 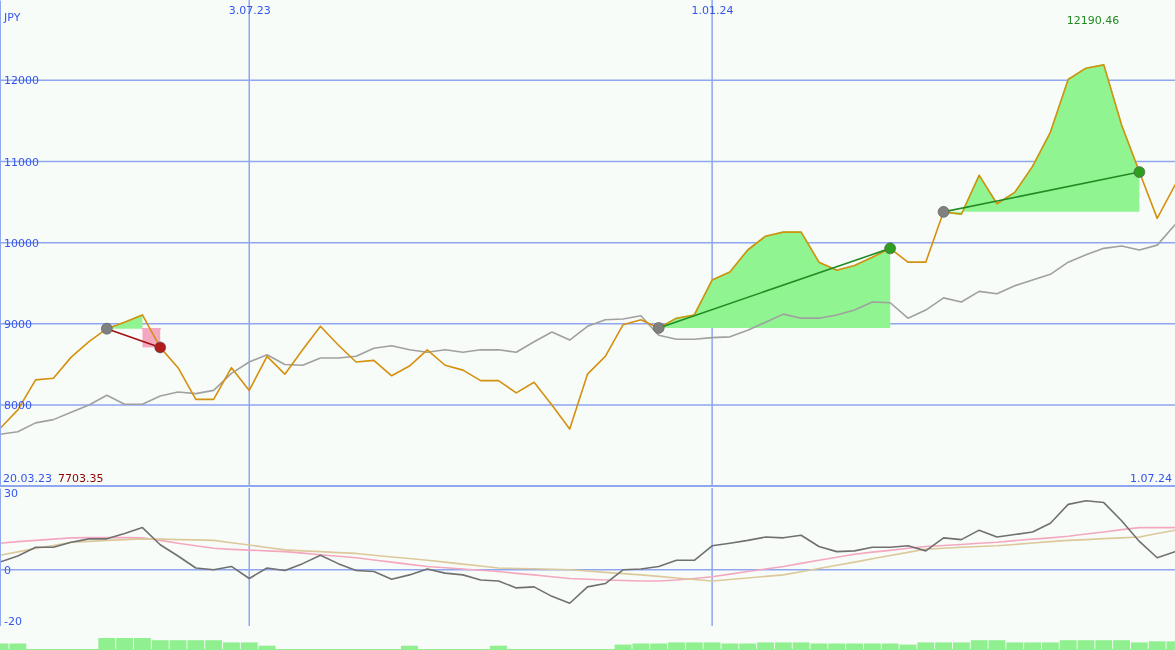 What do you see at coordinates (11, 494) in the screenshot?
I see `y-tick-label: 30` at bounding box center [11, 494].